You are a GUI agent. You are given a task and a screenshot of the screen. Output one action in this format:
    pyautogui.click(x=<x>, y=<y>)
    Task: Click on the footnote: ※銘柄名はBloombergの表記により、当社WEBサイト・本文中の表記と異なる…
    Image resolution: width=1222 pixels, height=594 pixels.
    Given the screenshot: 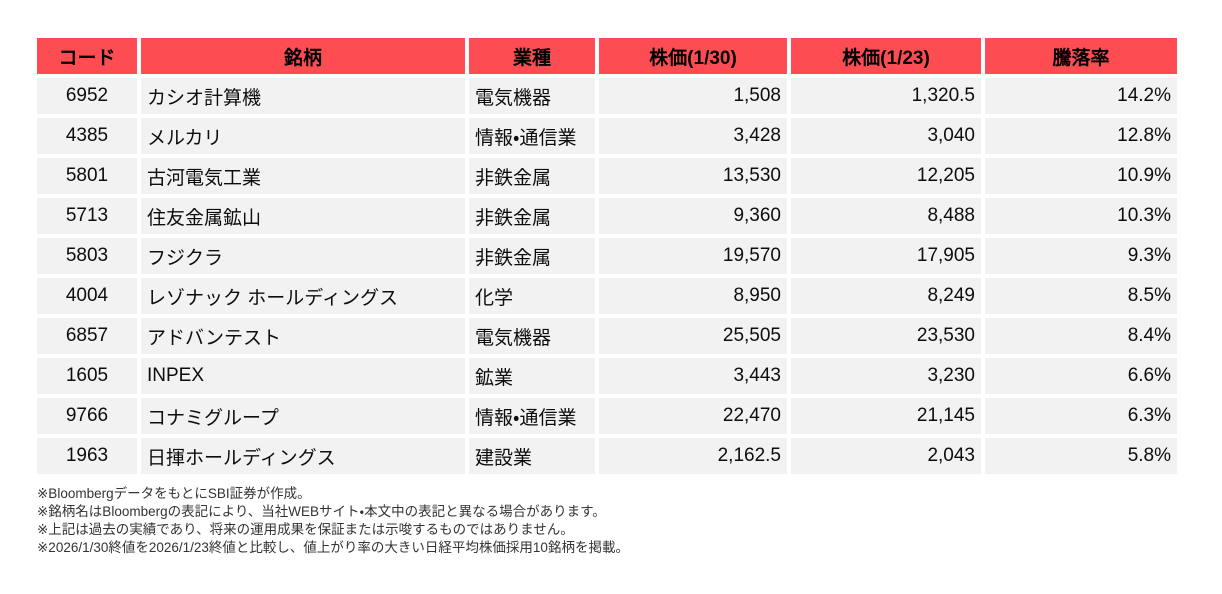 What is the action you would take?
    pyautogui.click(x=321, y=511)
    